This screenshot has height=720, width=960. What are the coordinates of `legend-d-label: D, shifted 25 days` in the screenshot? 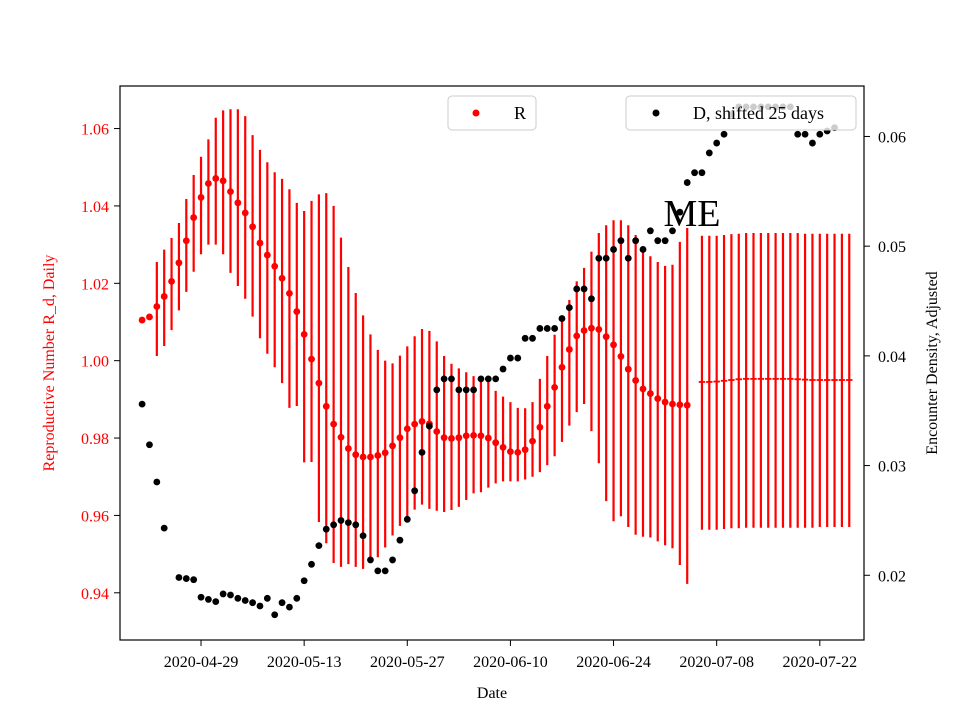 It's located at (758, 113).